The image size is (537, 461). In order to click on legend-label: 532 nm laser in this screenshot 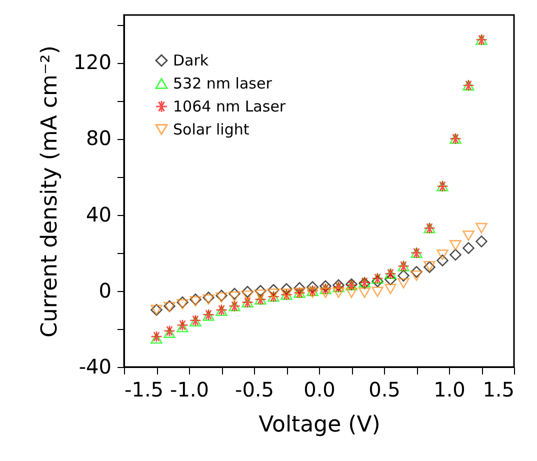, I will do `click(223, 83)`.